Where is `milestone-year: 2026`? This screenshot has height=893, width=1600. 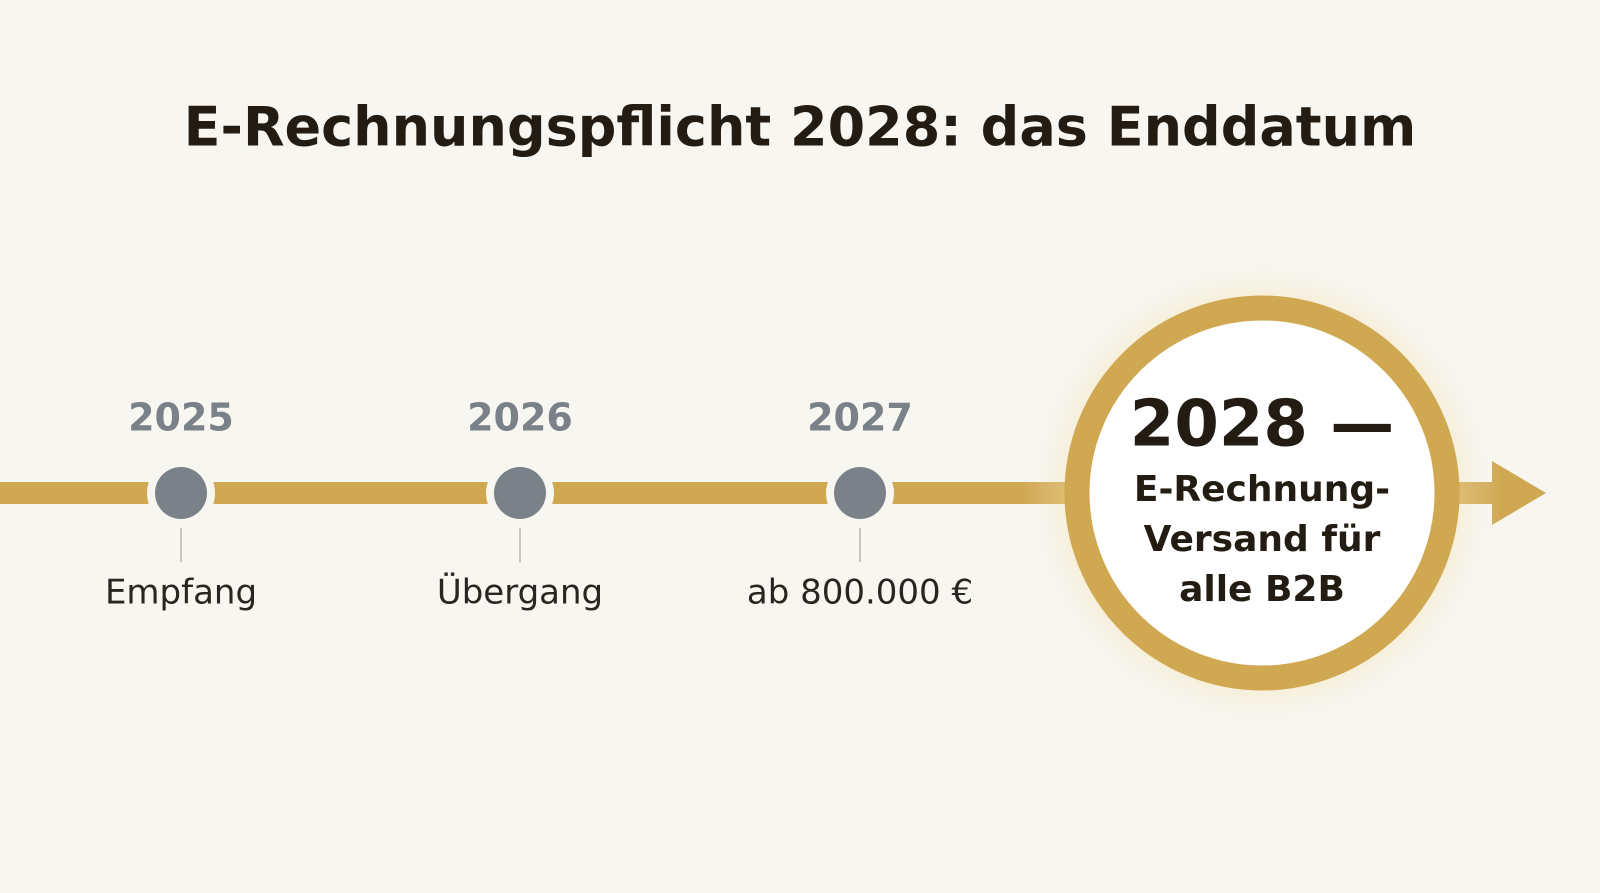
milestone-year: 2026 is located at coordinates (520, 418).